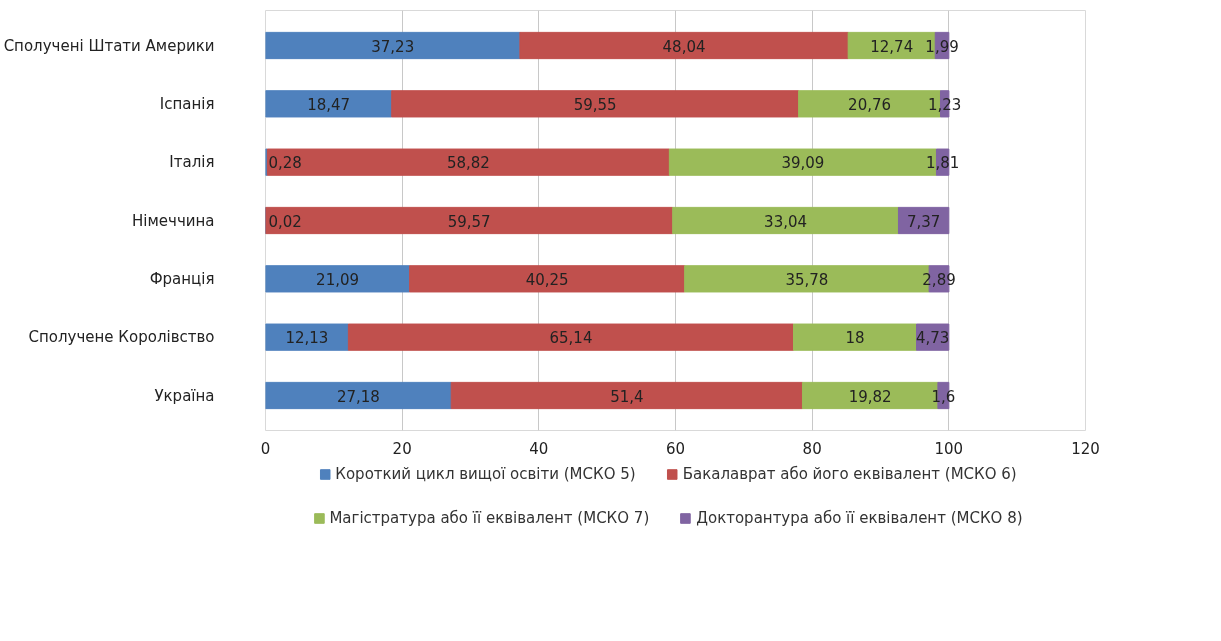 Image resolution: width=1221 pixels, height=641 pixels. I want to click on data-label: 65,14, so click(571, 338).